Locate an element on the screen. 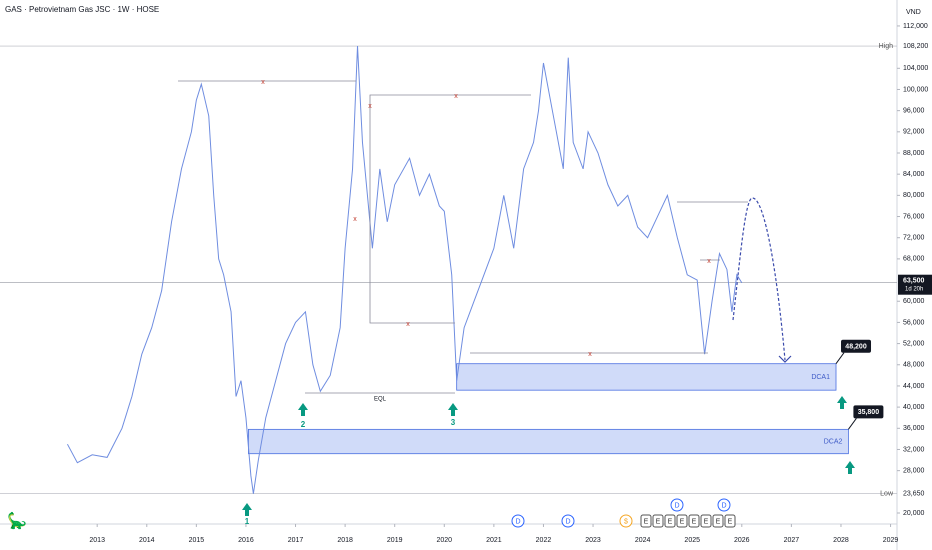 The height and width of the screenshot is (550, 932). event-label: $ is located at coordinates (626, 521).